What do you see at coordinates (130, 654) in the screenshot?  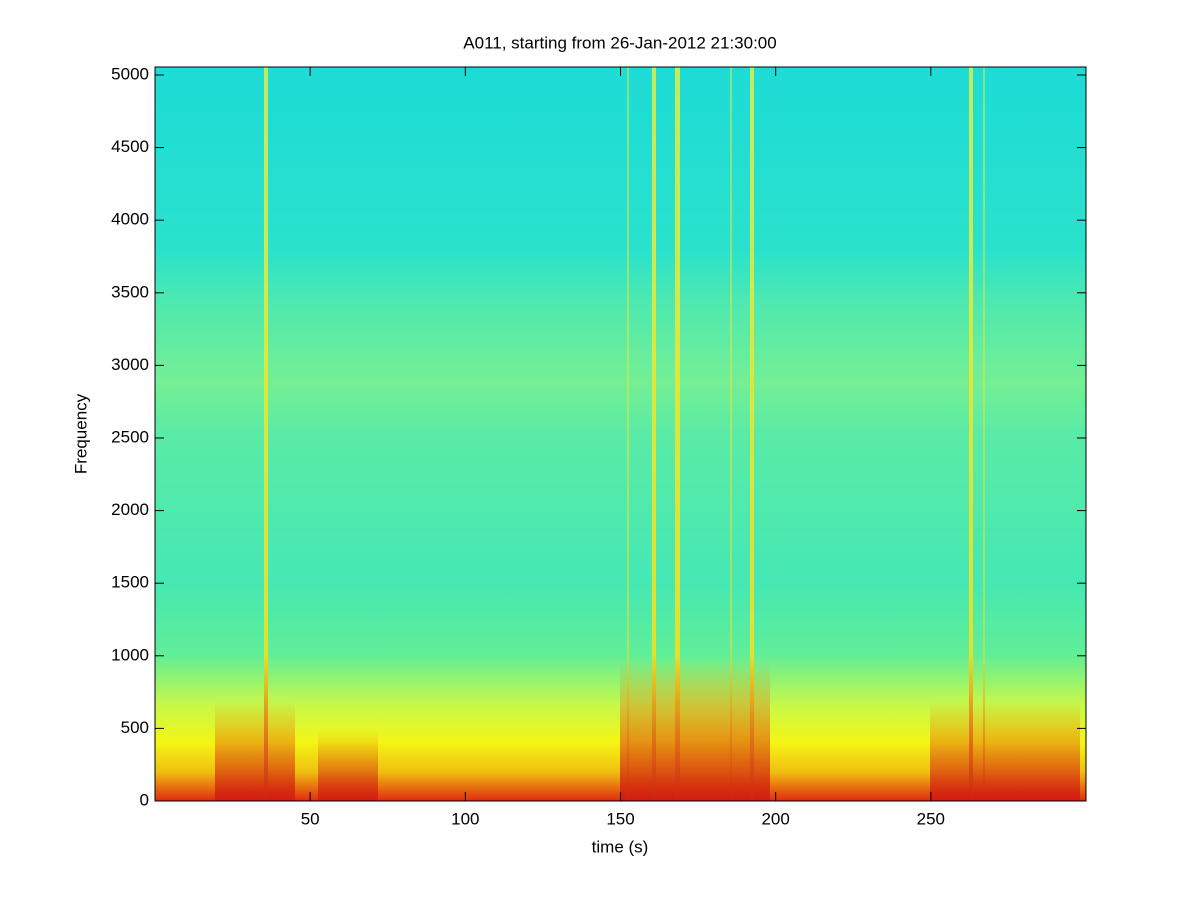 I see `y-tick-label: 1000` at bounding box center [130, 654].